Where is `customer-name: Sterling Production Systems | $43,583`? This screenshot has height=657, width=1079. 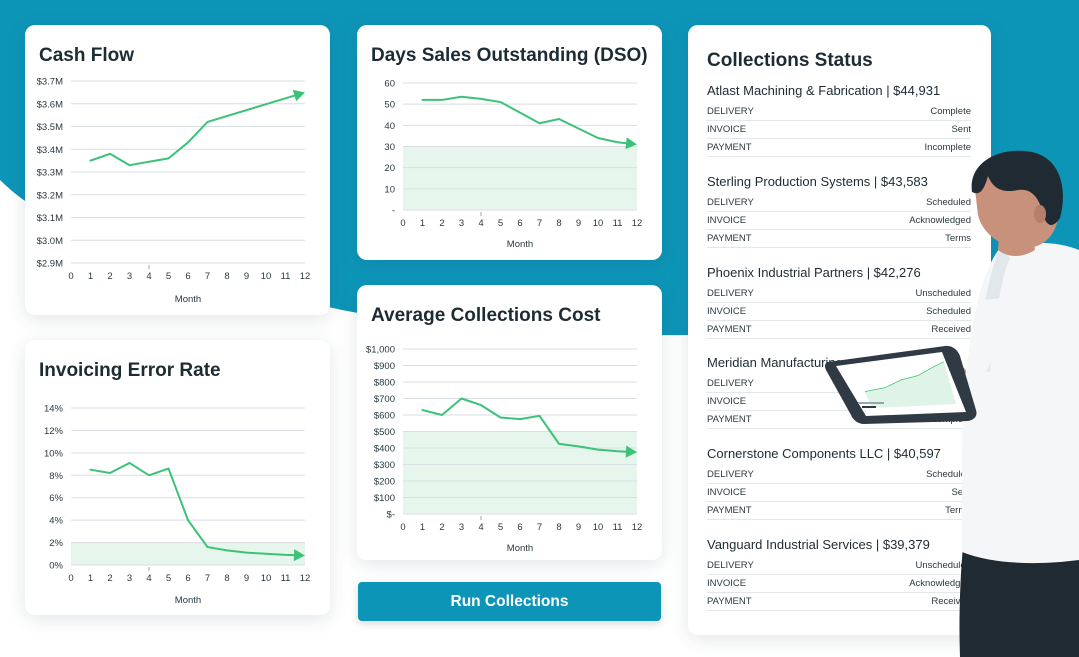
customer-name: Sterling Production Systems | $43,583 is located at coordinates (817, 181).